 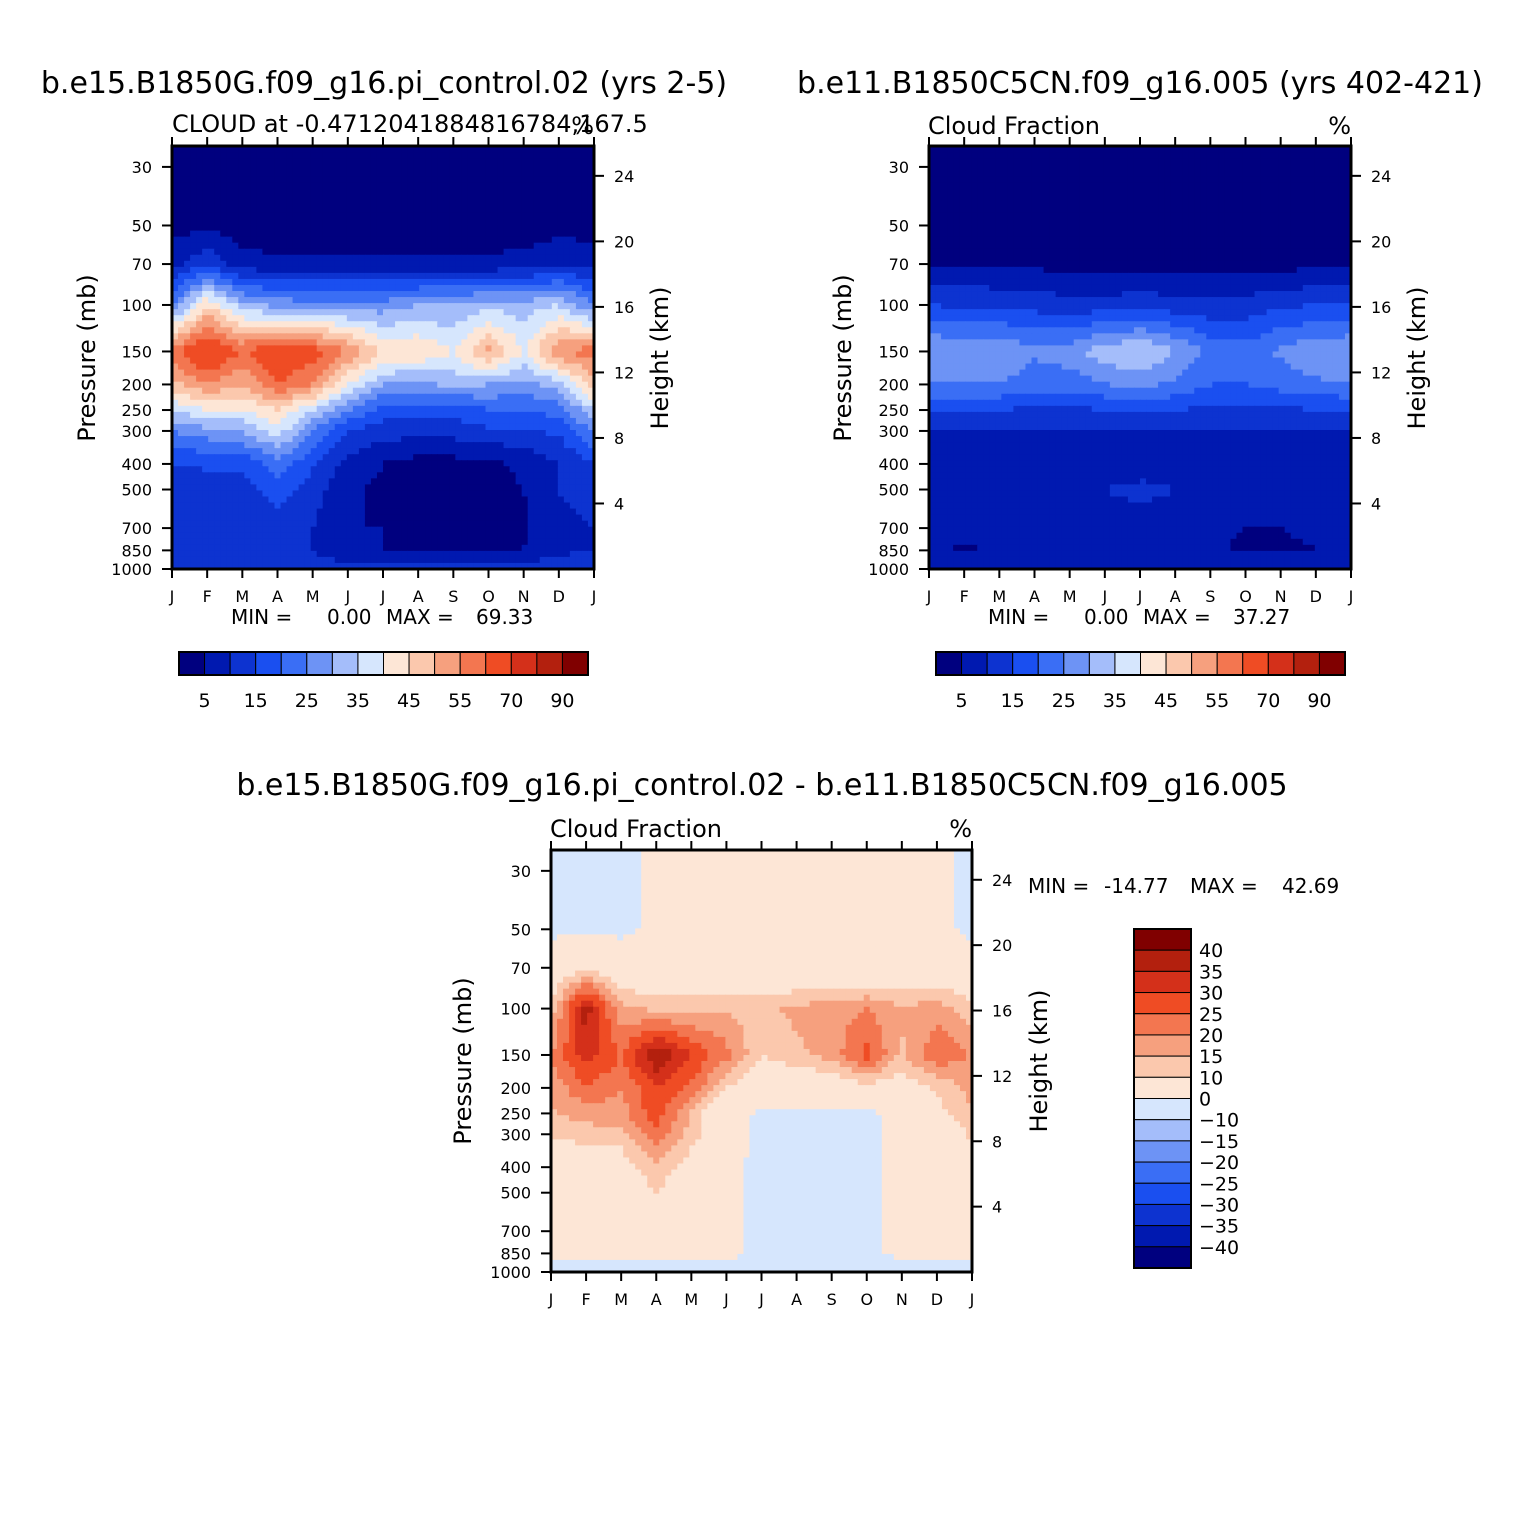 I want to click on y-tick-label-right: 8, so click(x=619, y=438).